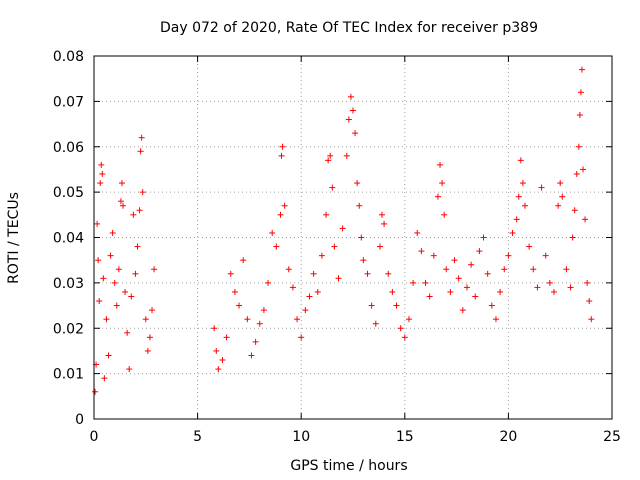 This screenshot has width=640, height=480. Describe the element at coordinates (301, 437) in the screenshot. I see `x-tick-label-2: 10` at that location.